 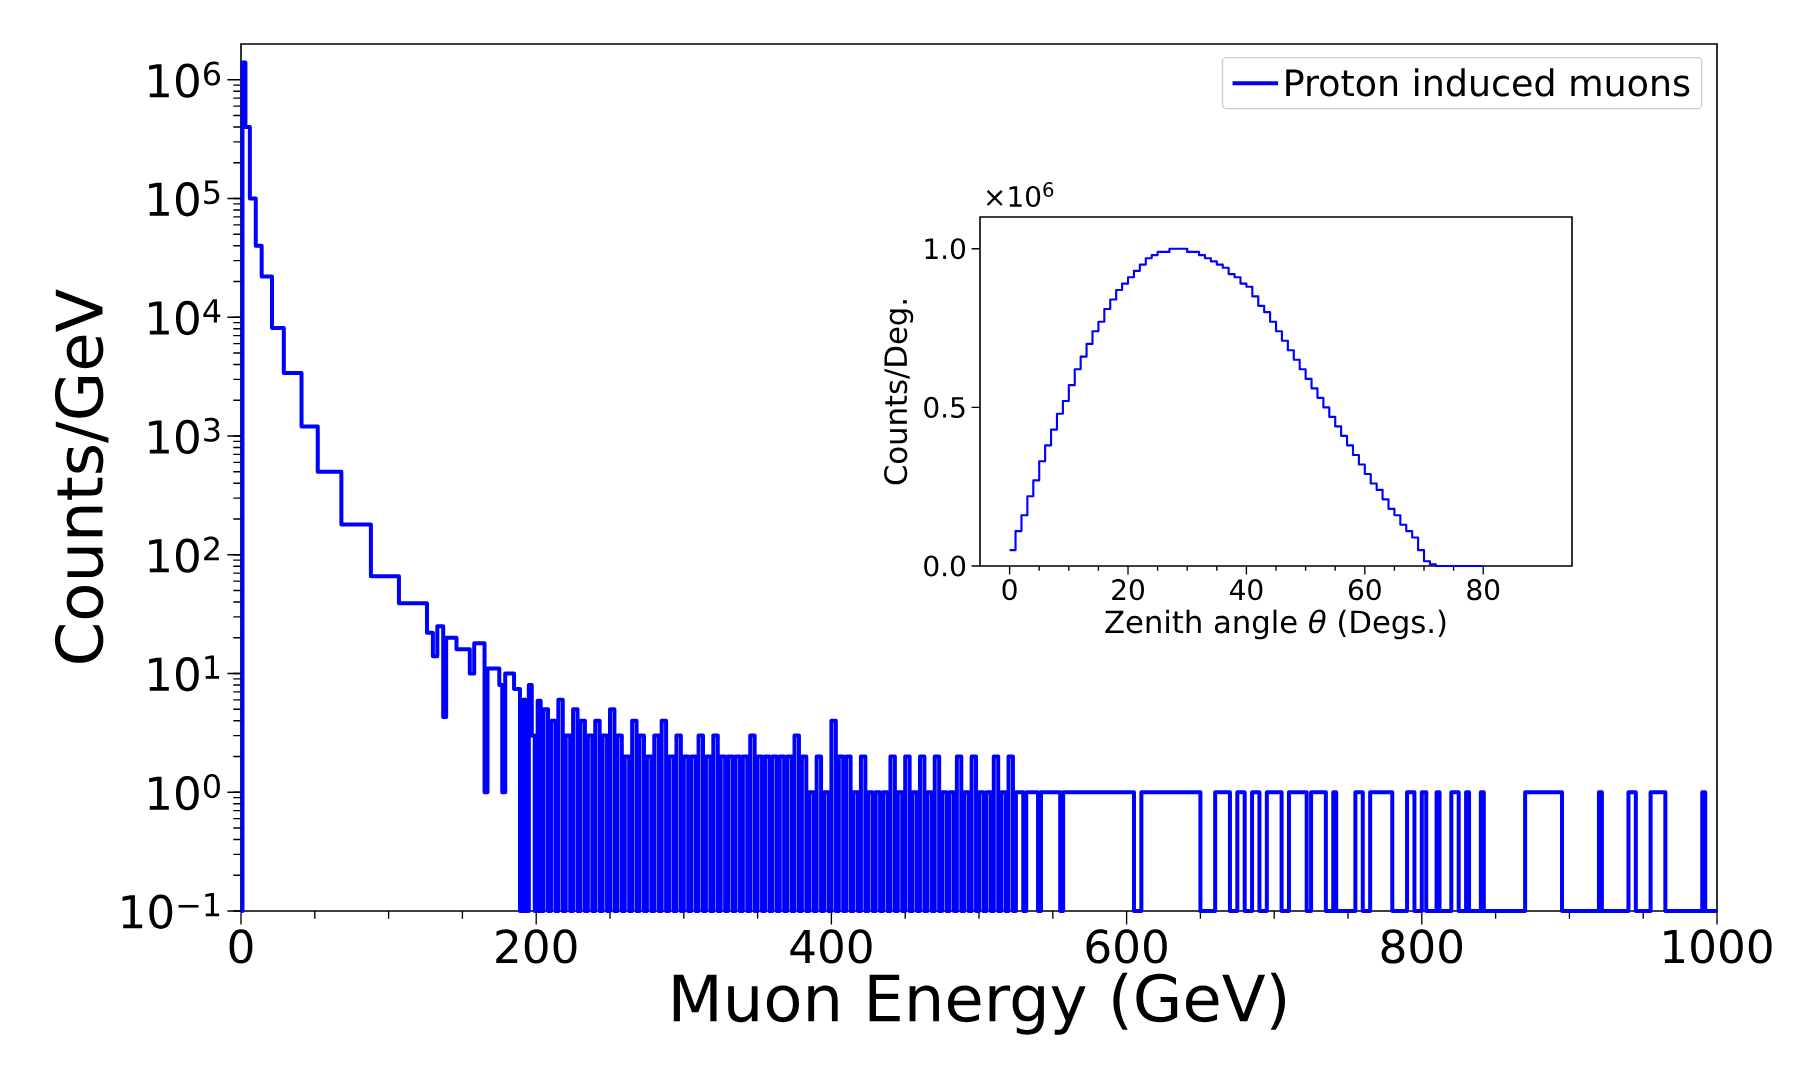 I want to click on x-axis-title: Zenith angle θ (Degs.), so click(x=1275, y=624).